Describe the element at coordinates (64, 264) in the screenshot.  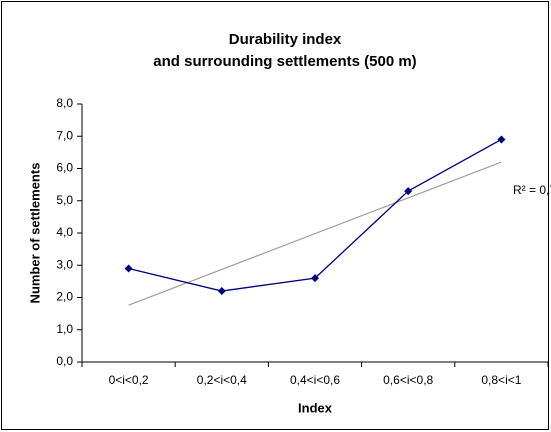
I see `y-tick-label: 3,0` at that location.